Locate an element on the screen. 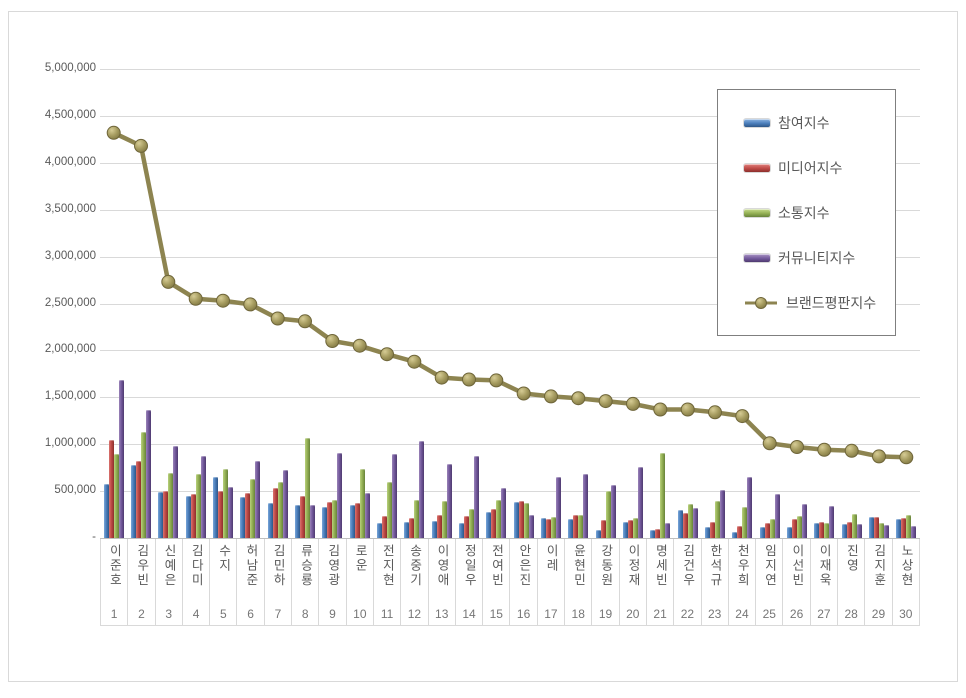 Image resolution: width=966 pixels, height=698 pixels. legend-item: 소통지수 is located at coordinates (819, 213).